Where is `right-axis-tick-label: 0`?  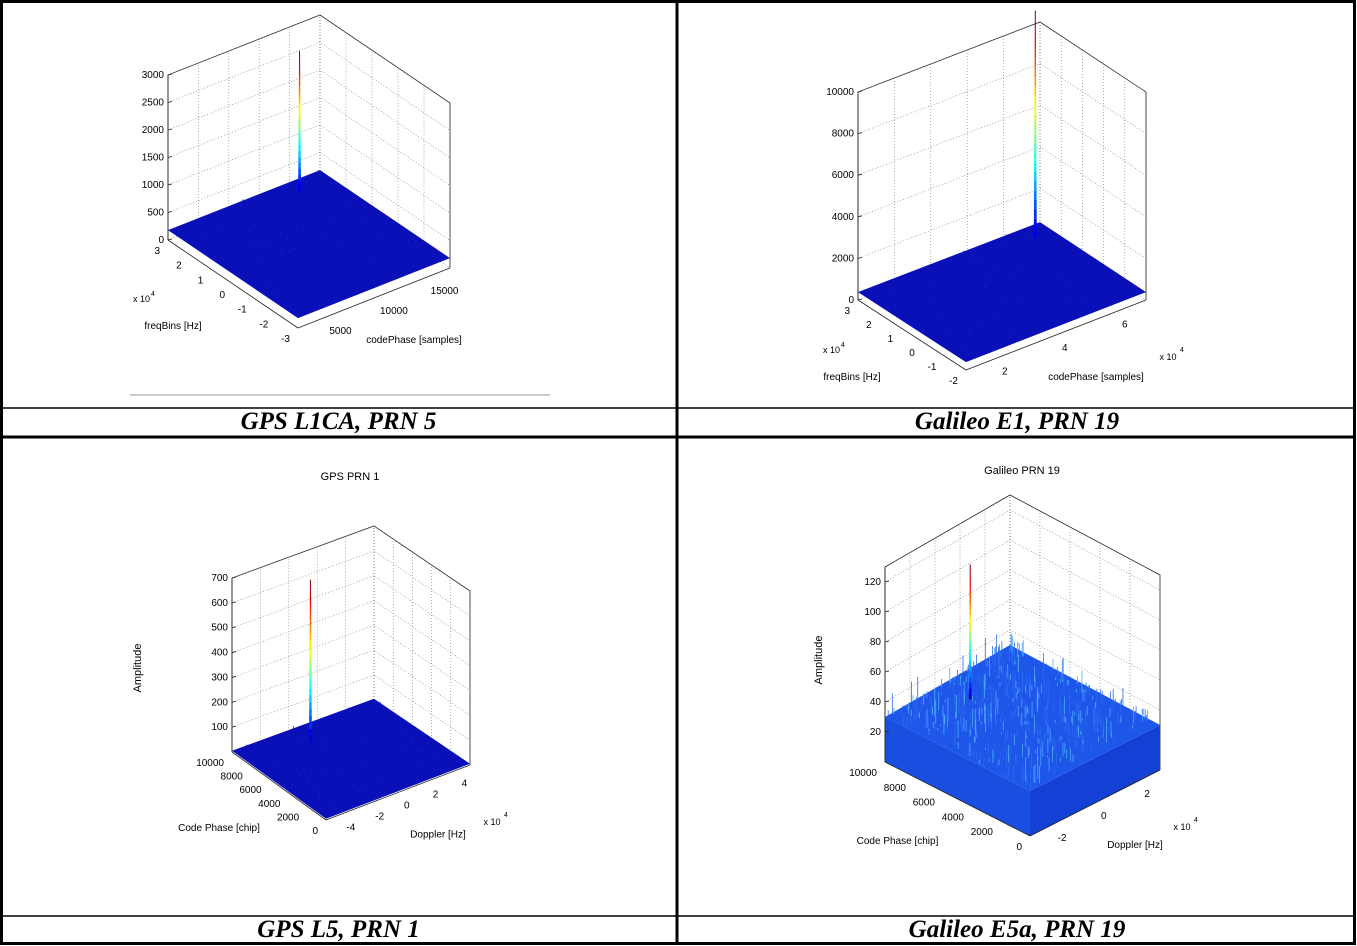
right-axis-tick-label: 0 is located at coordinates (1104, 816).